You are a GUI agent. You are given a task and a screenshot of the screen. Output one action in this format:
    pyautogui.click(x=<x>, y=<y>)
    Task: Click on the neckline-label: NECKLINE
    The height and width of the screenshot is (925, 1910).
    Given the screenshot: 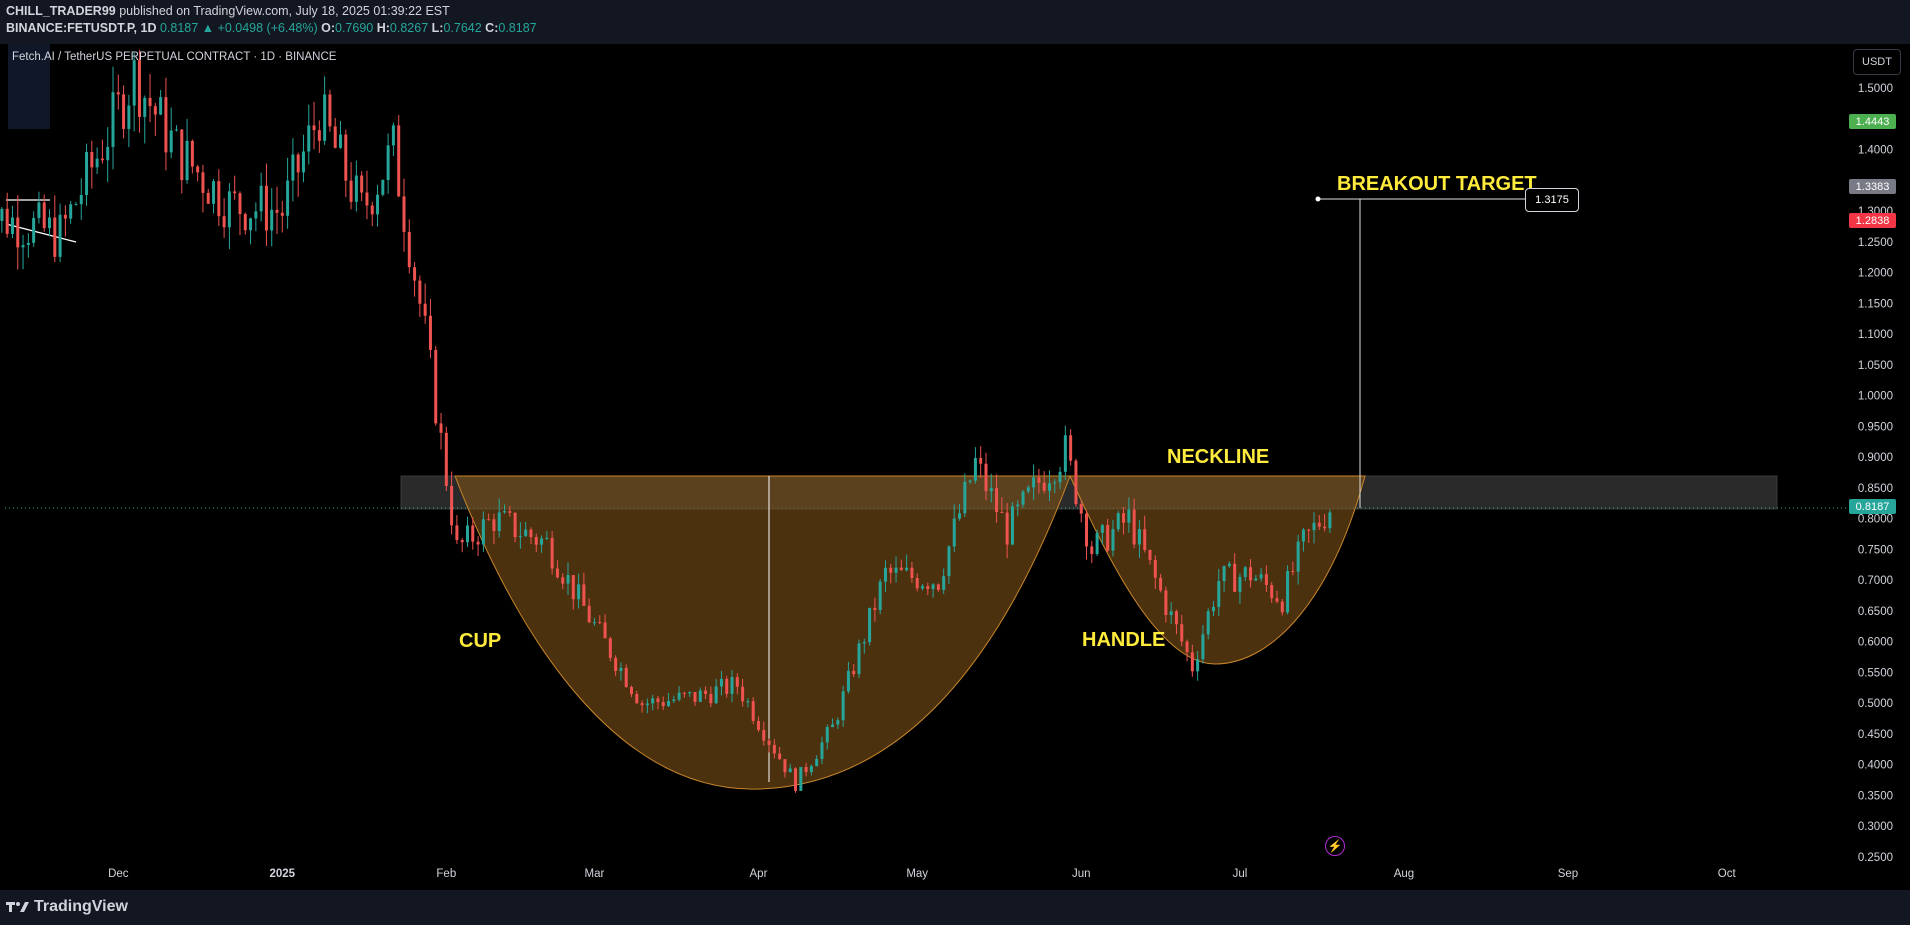 What is the action you would take?
    pyautogui.click(x=1218, y=457)
    